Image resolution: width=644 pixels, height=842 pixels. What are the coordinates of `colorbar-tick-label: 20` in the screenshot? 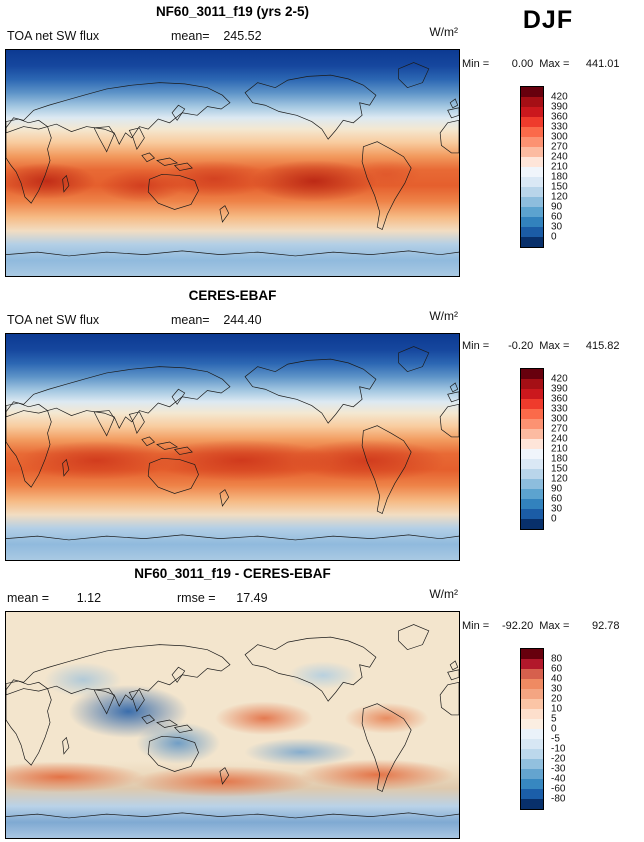 It's located at (557, 699).